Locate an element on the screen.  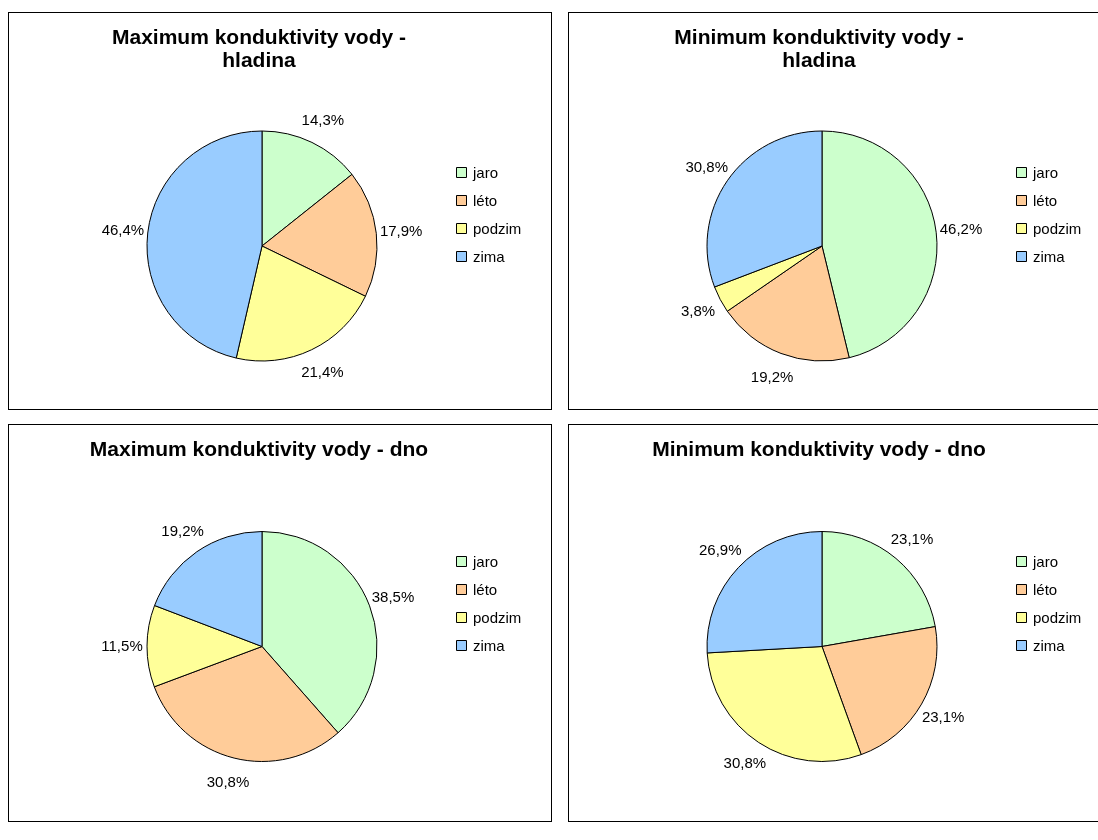
data-label: 46,4% is located at coordinates (123, 230).